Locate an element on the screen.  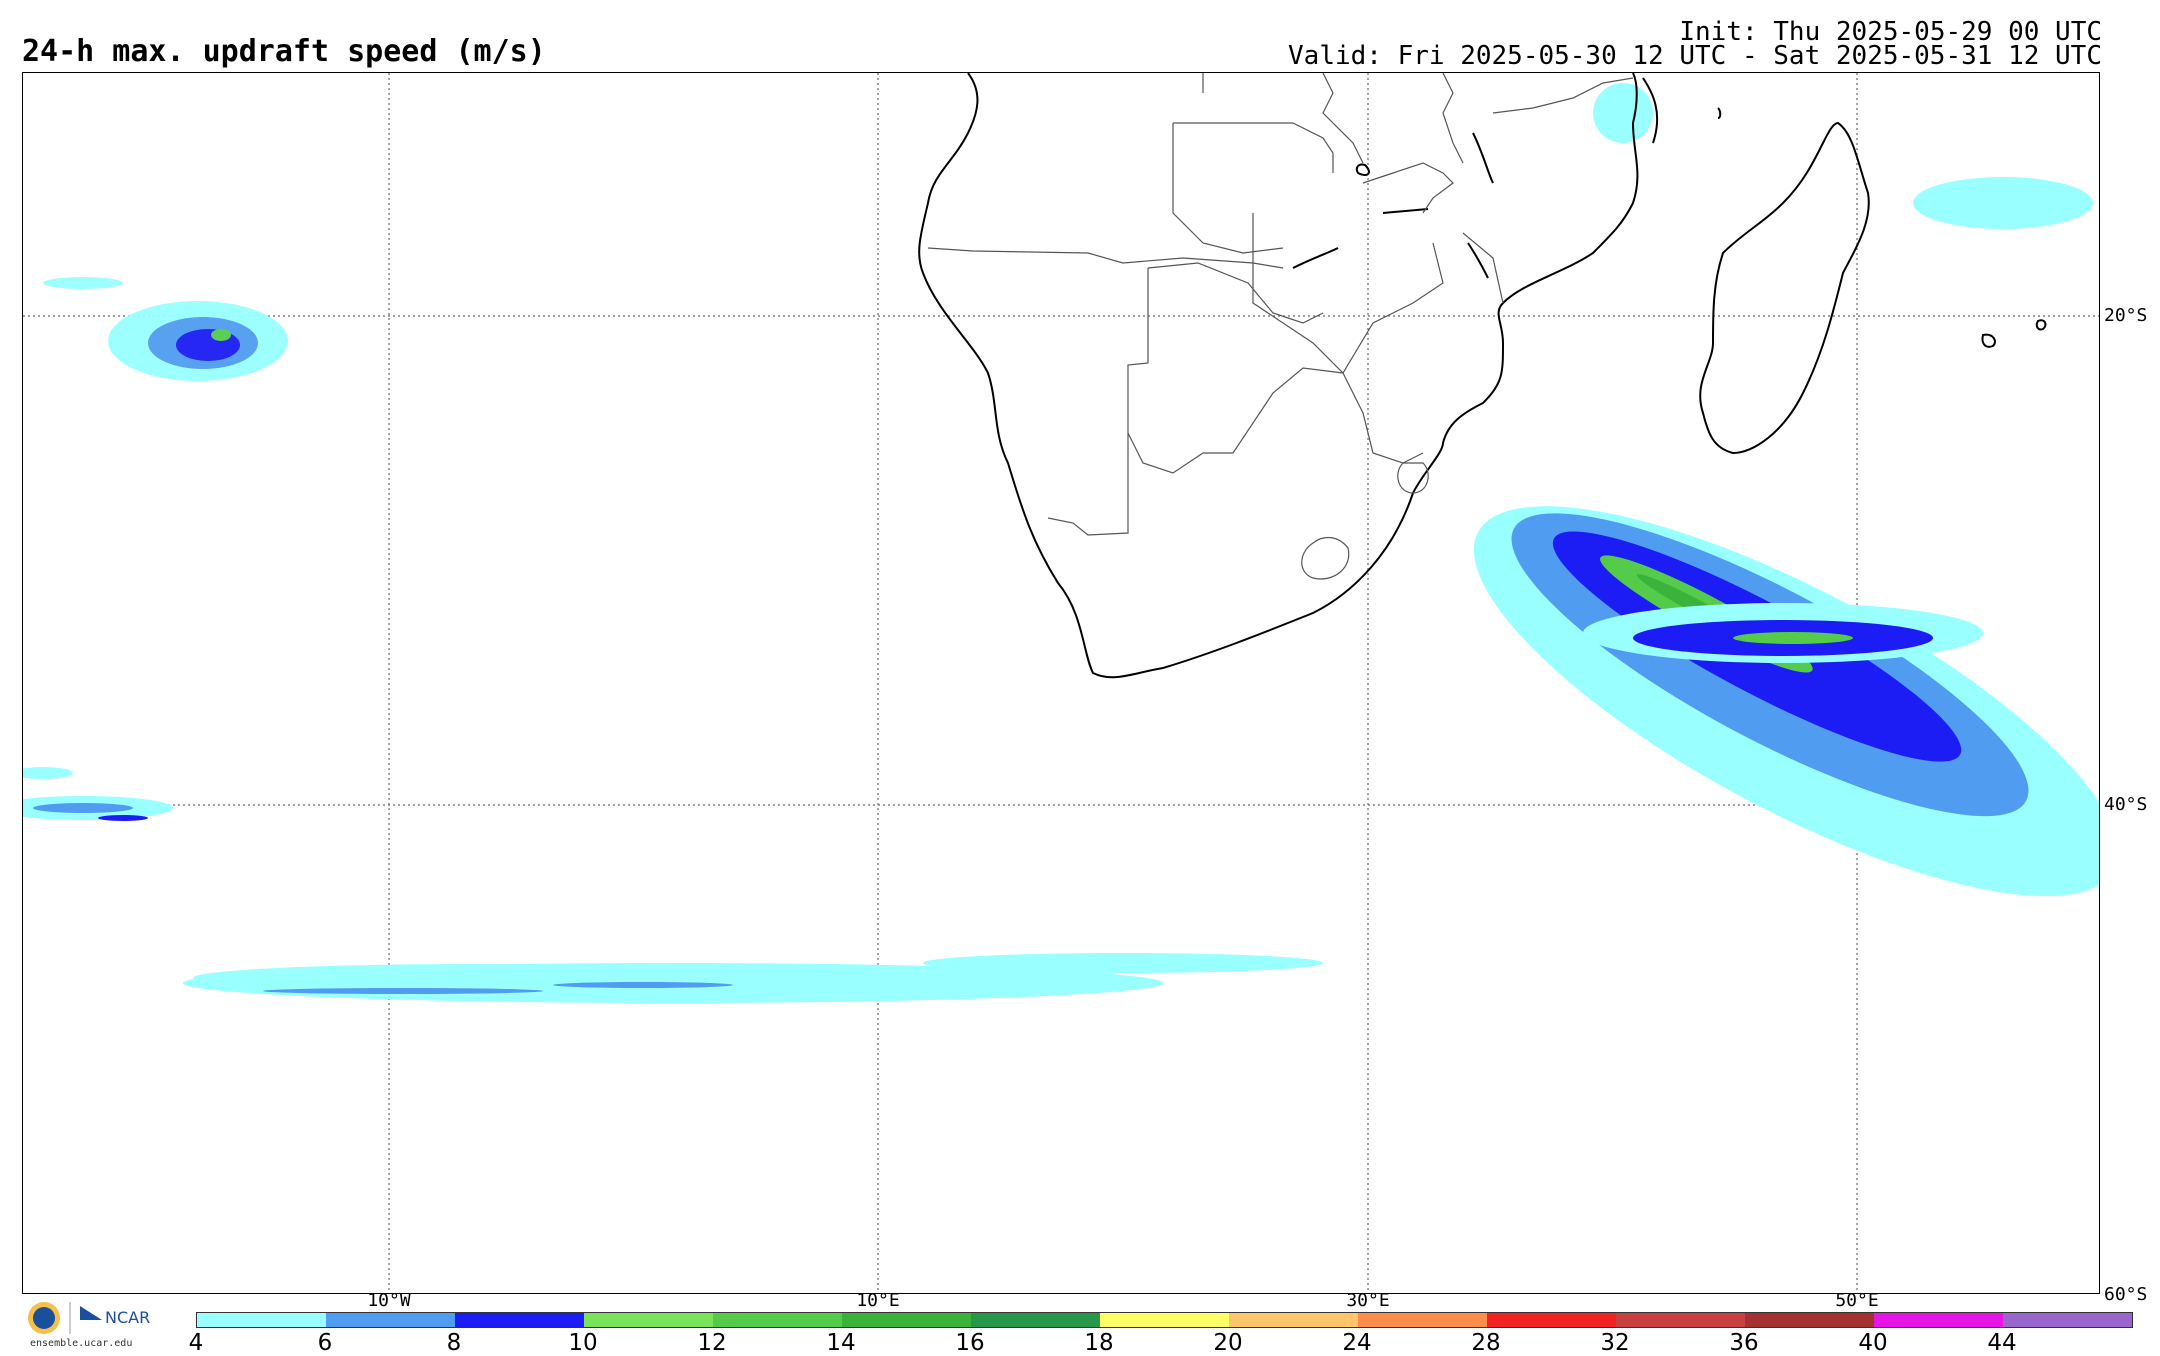
ncar-label: NCAR is located at coordinates (128, 1317).